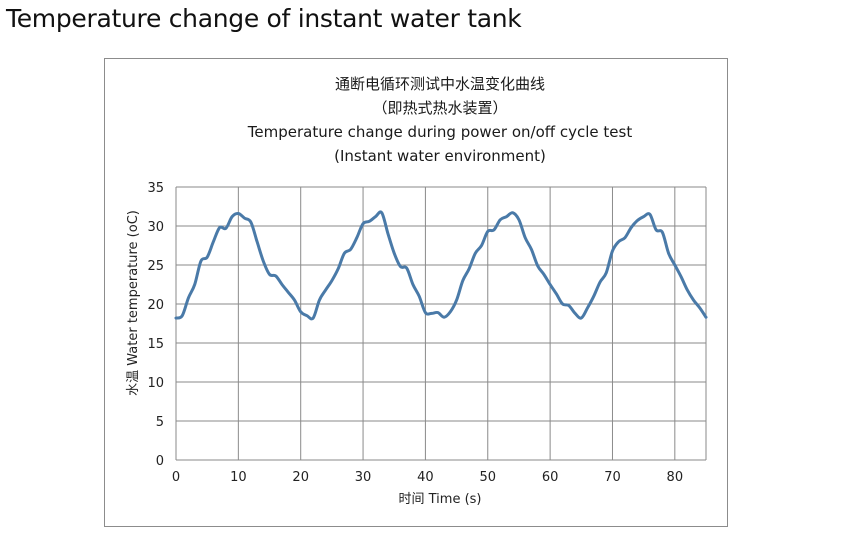 The height and width of the screenshot is (536, 843). I want to click on y-tick-label-0: 0, so click(160, 461).